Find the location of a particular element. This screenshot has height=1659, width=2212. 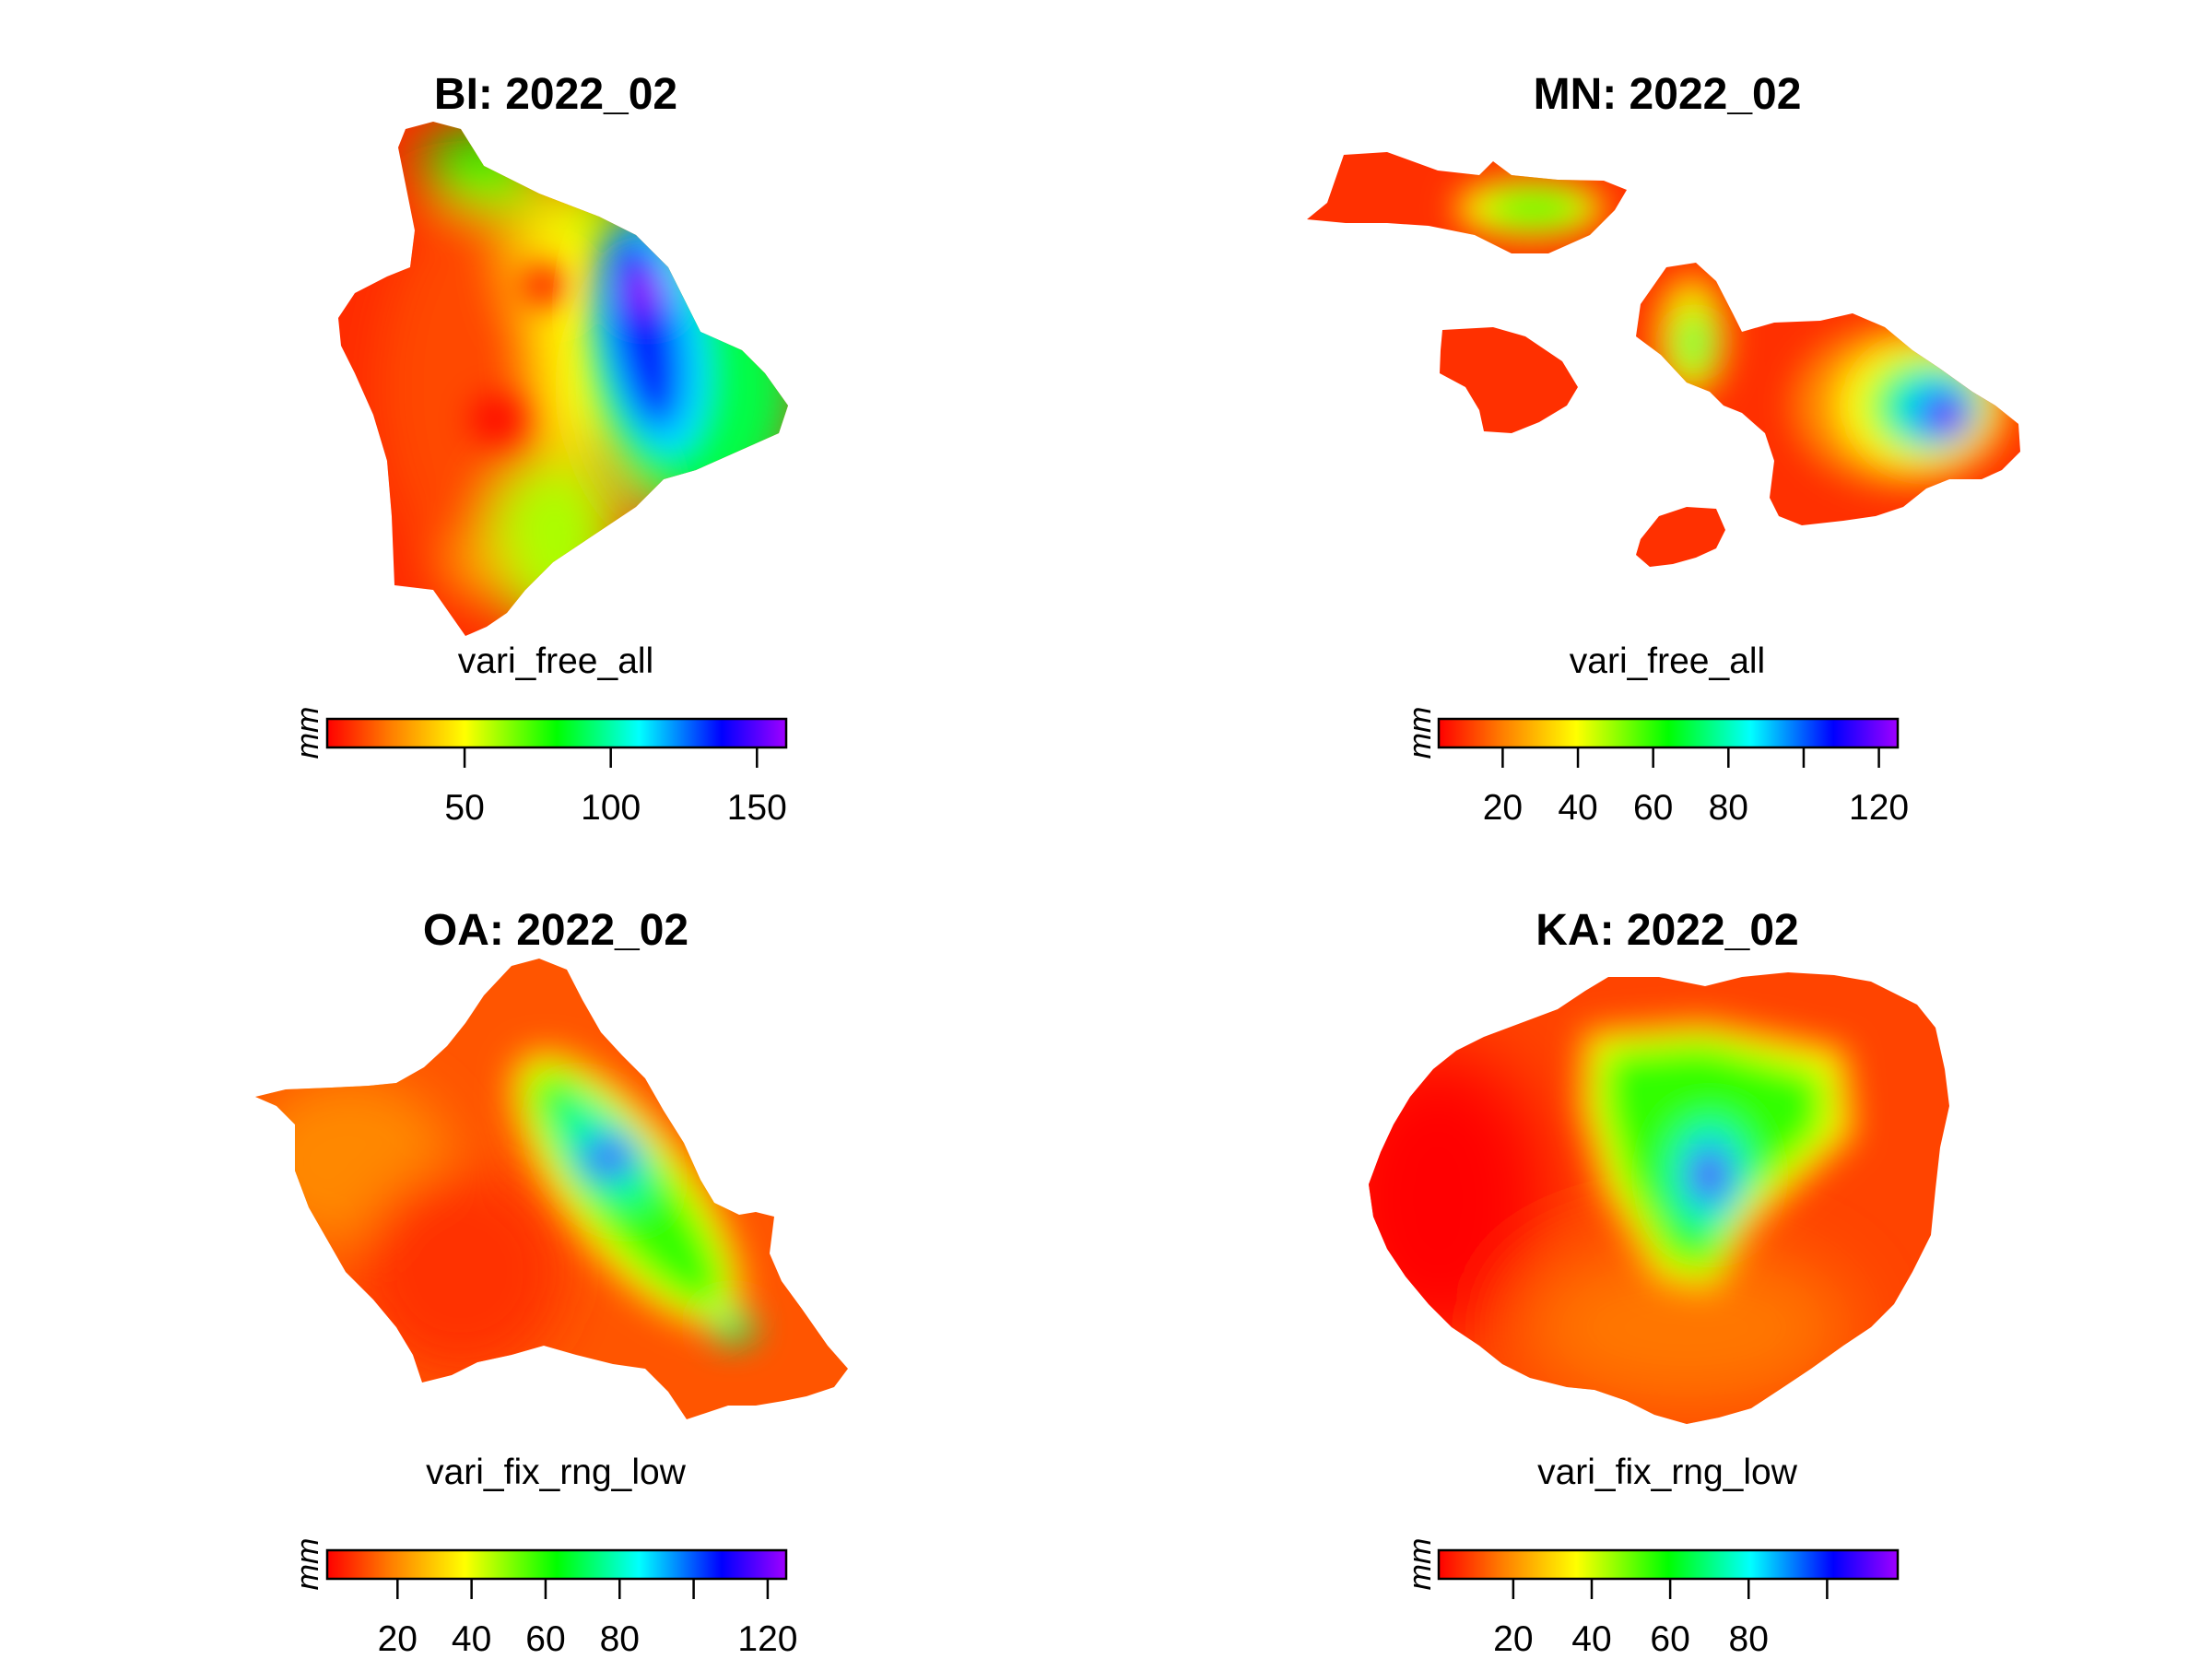

island-raster-oa is located at coordinates (551, 1189).